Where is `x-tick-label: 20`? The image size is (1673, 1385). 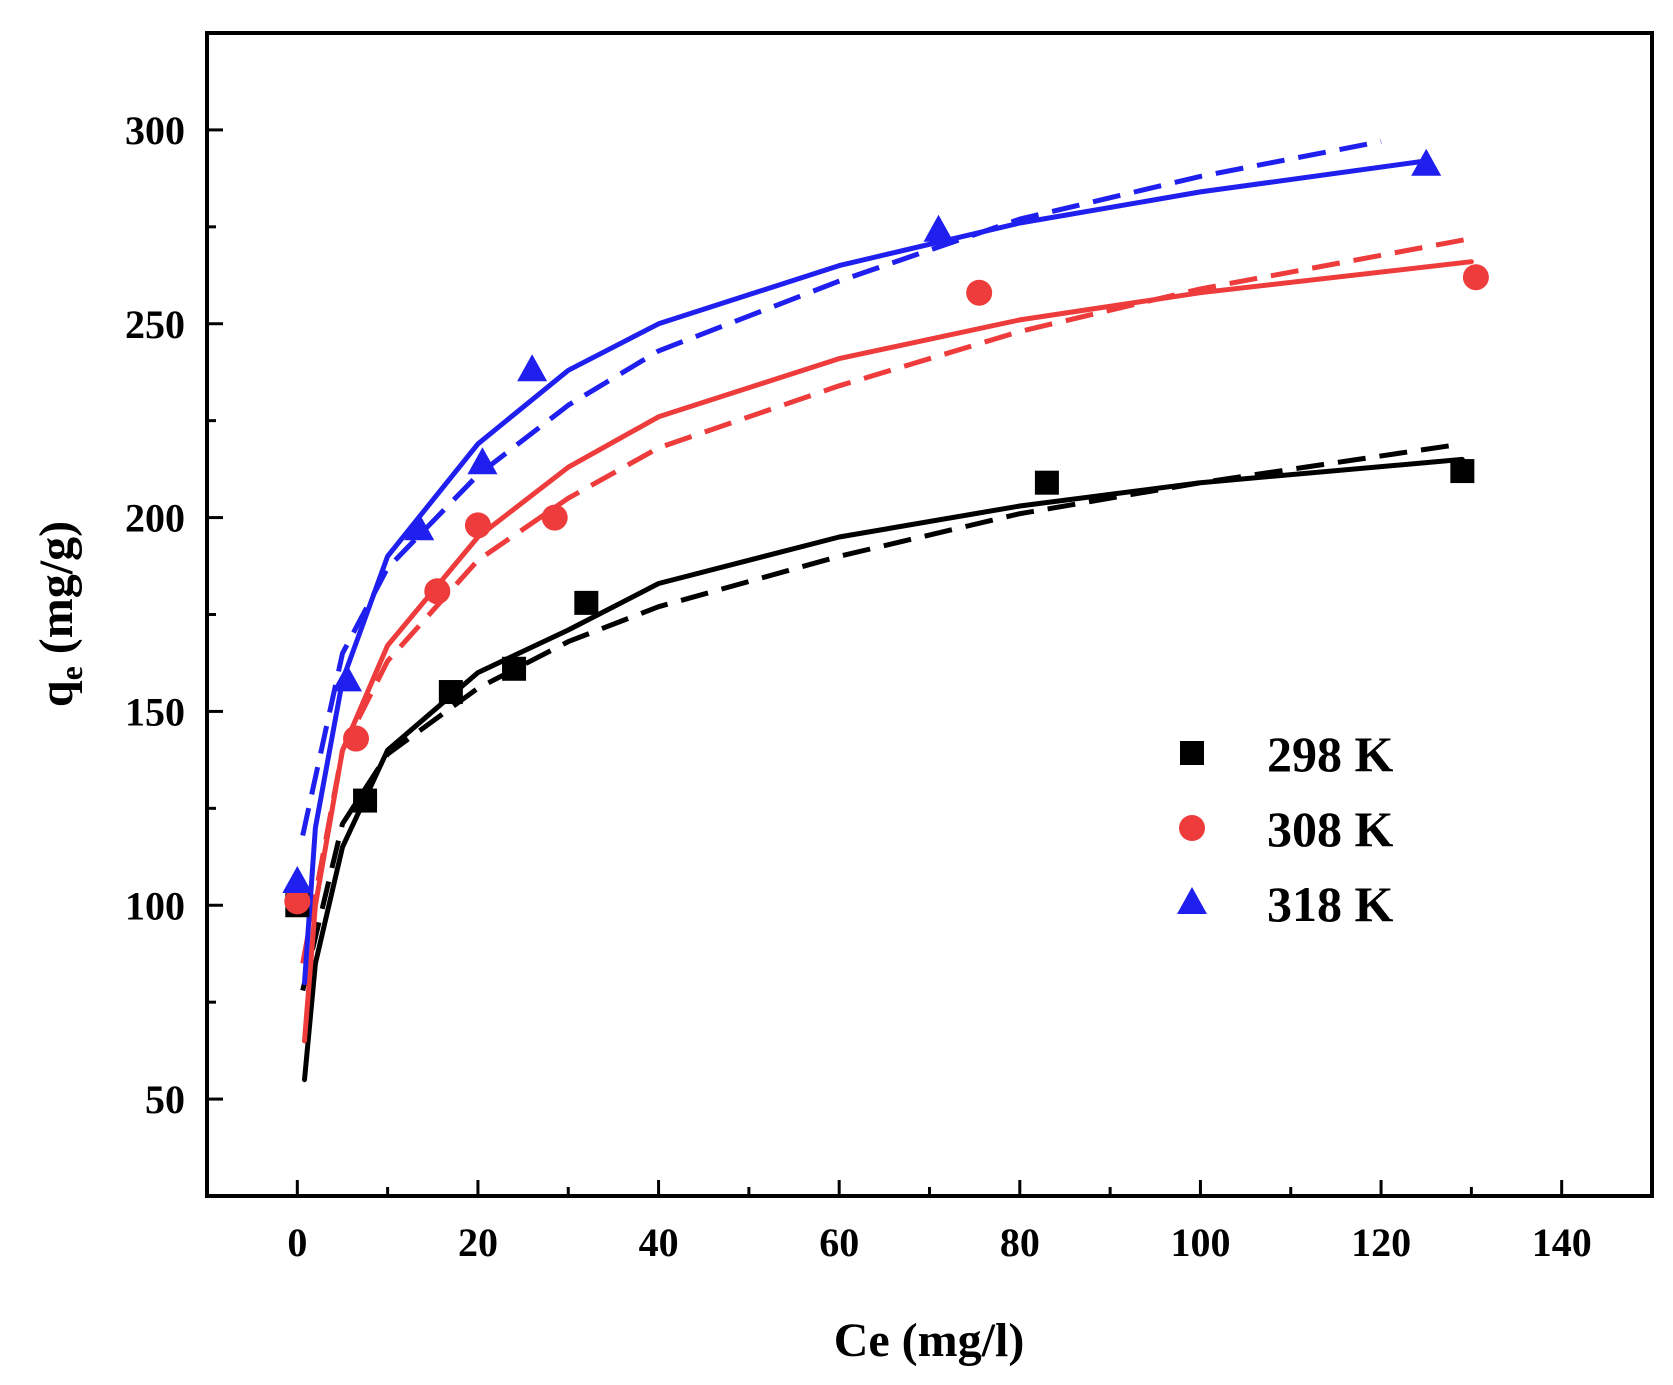 x-tick-label: 20 is located at coordinates (478, 1242).